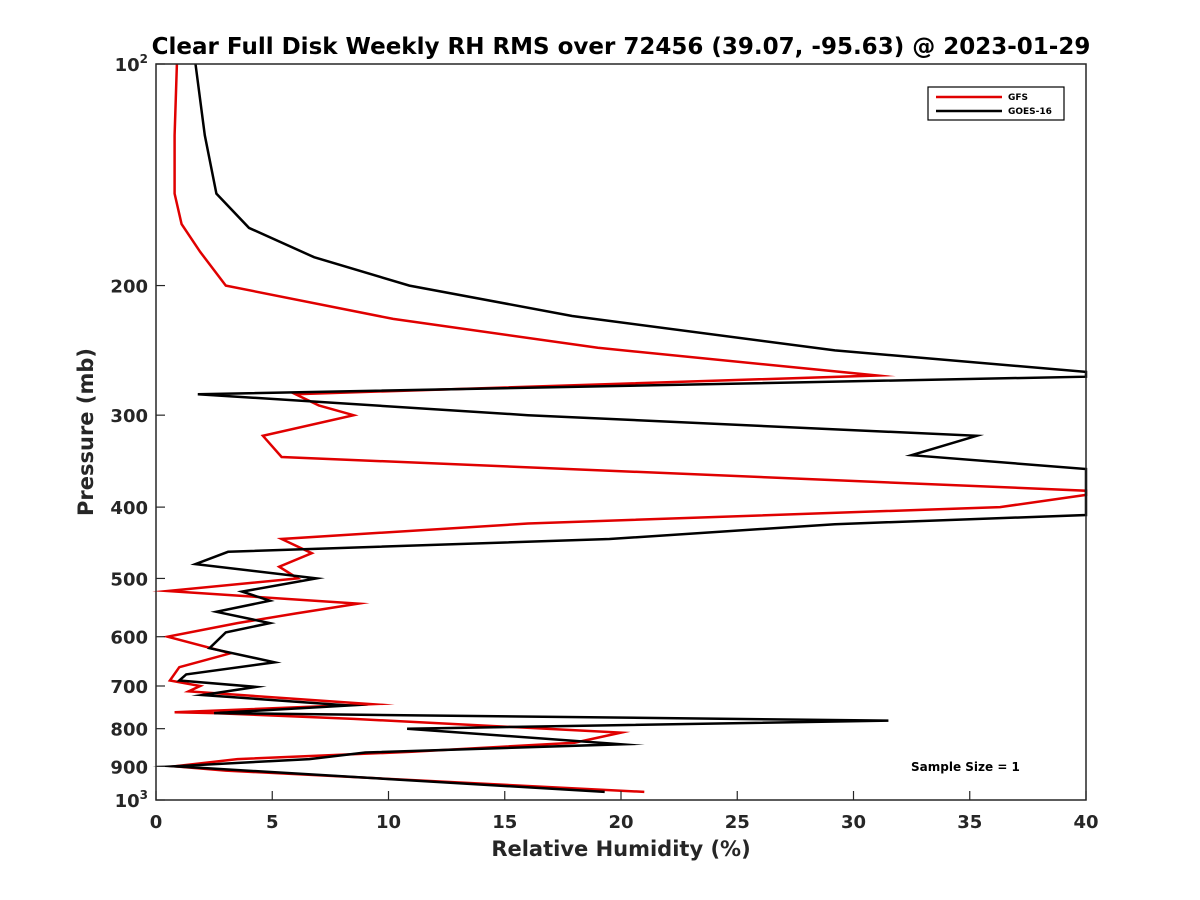  What do you see at coordinates (129, 579) in the screenshot?
I see `y-tick-label-4: 500` at bounding box center [129, 579].